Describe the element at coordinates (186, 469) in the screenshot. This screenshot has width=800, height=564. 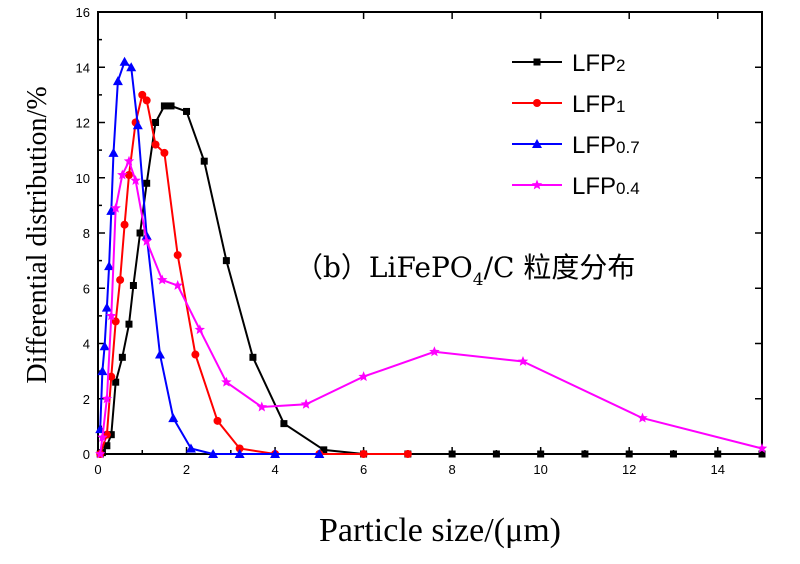
I see `x-tick-label: 2` at that location.